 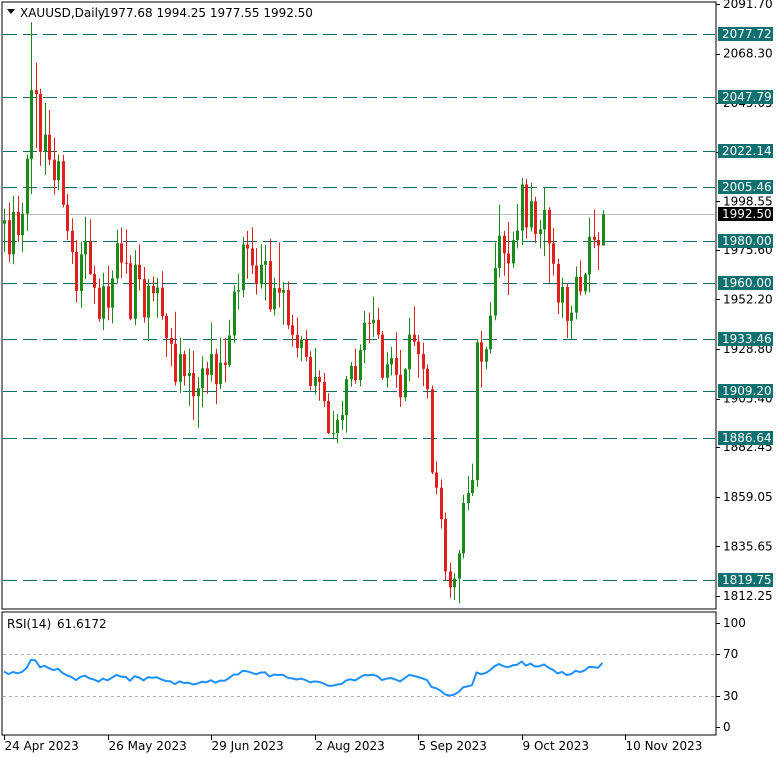 I want to click on dropdown-triangle-icon, so click(x=11, y=11).